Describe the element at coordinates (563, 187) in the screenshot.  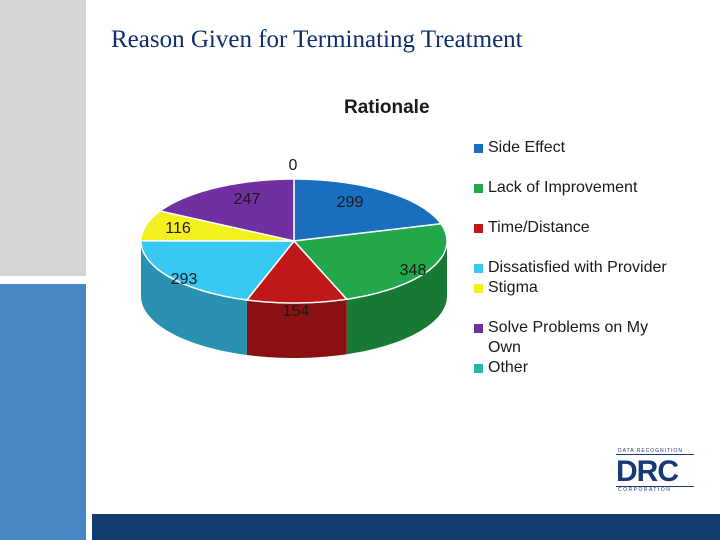
I see `legend-label-lack-of-improvement: Lack of Improvement` at that location.